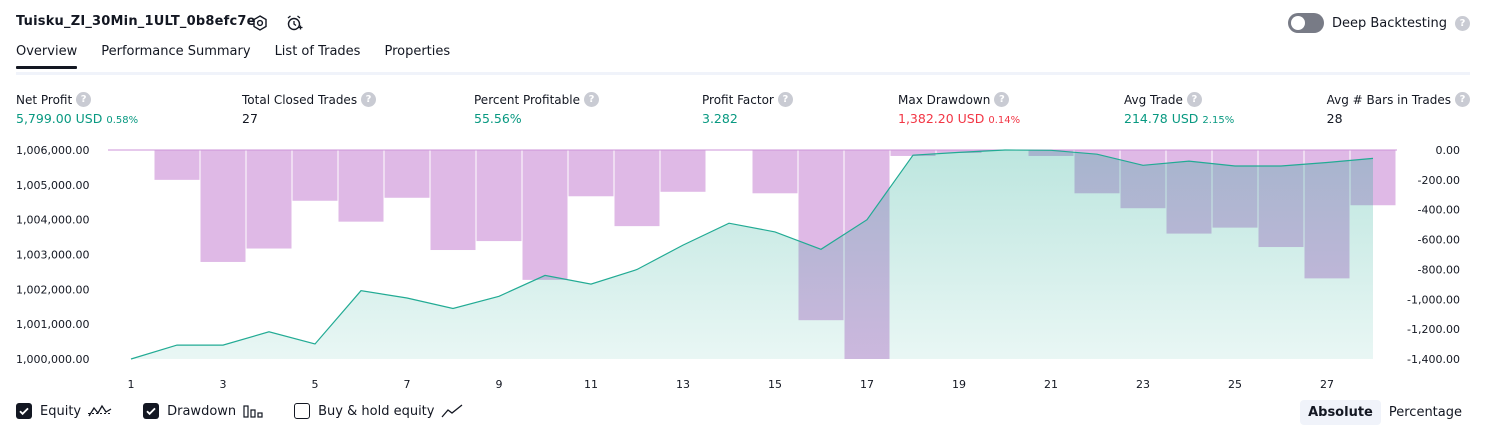 The image size is (1486, 438). I want to click on right-axis-tick-label: -400.00, so click(1439, 210).